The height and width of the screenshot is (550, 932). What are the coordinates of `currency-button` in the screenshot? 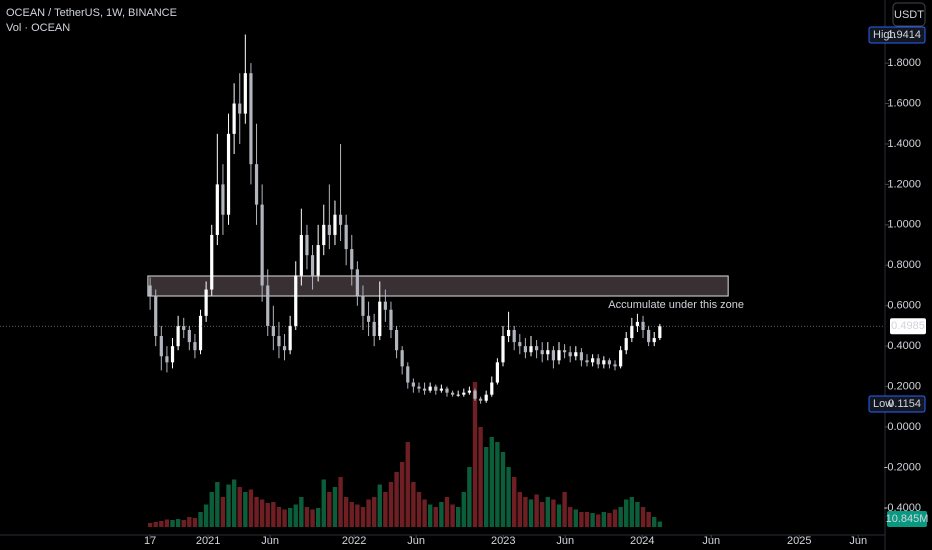 It's located at (909, 14).